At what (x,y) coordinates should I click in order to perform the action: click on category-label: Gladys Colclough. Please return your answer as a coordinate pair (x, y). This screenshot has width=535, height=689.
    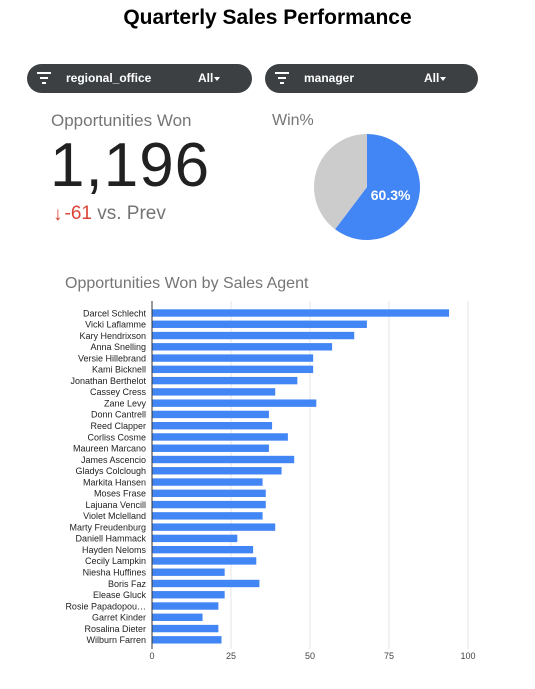
    Looking at the image, I should click on (110, 471).